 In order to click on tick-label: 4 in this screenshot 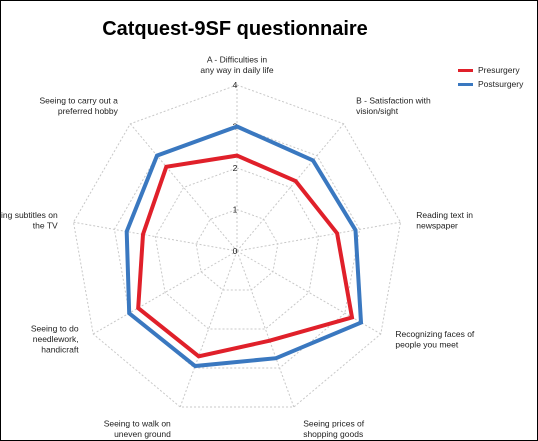, I will do `click(235, 85)`.